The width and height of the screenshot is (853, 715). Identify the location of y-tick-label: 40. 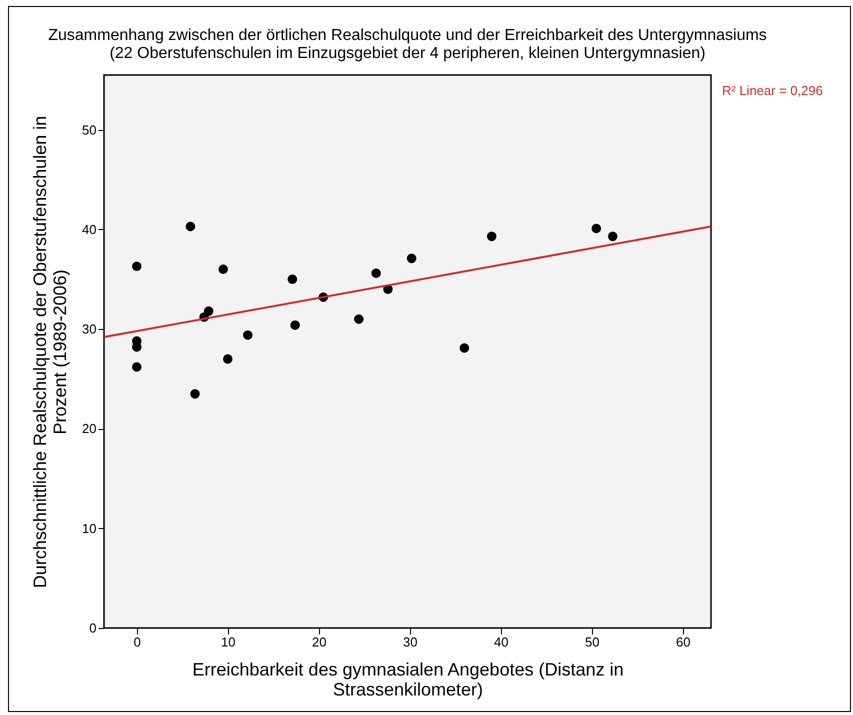
(89, 229).